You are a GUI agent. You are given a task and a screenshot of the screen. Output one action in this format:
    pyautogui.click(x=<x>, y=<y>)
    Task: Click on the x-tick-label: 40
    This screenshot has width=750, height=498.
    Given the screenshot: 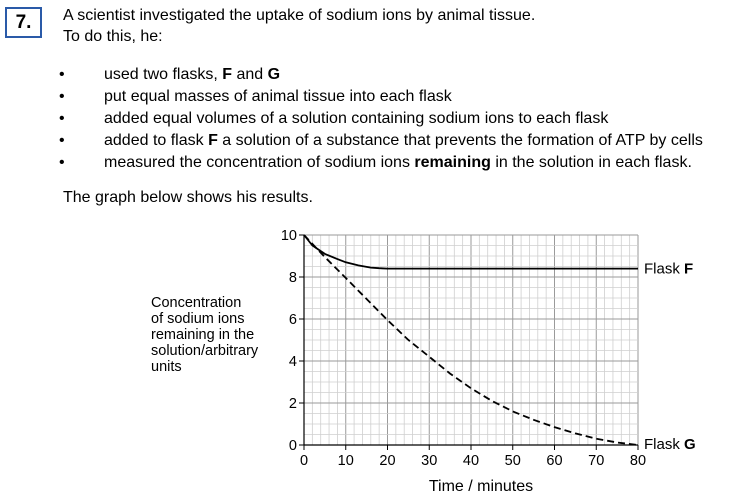 What is the action you would take?
    pyautogui.click(x=471, y=461)
    